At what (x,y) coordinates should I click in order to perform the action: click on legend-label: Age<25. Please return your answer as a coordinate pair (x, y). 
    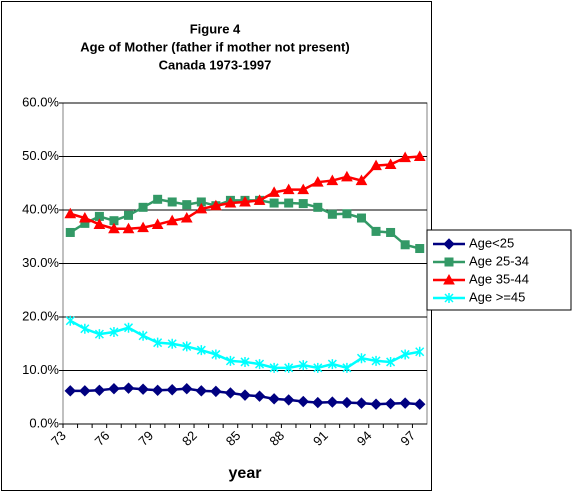
    Looking at the image, I should click on (491, 242).